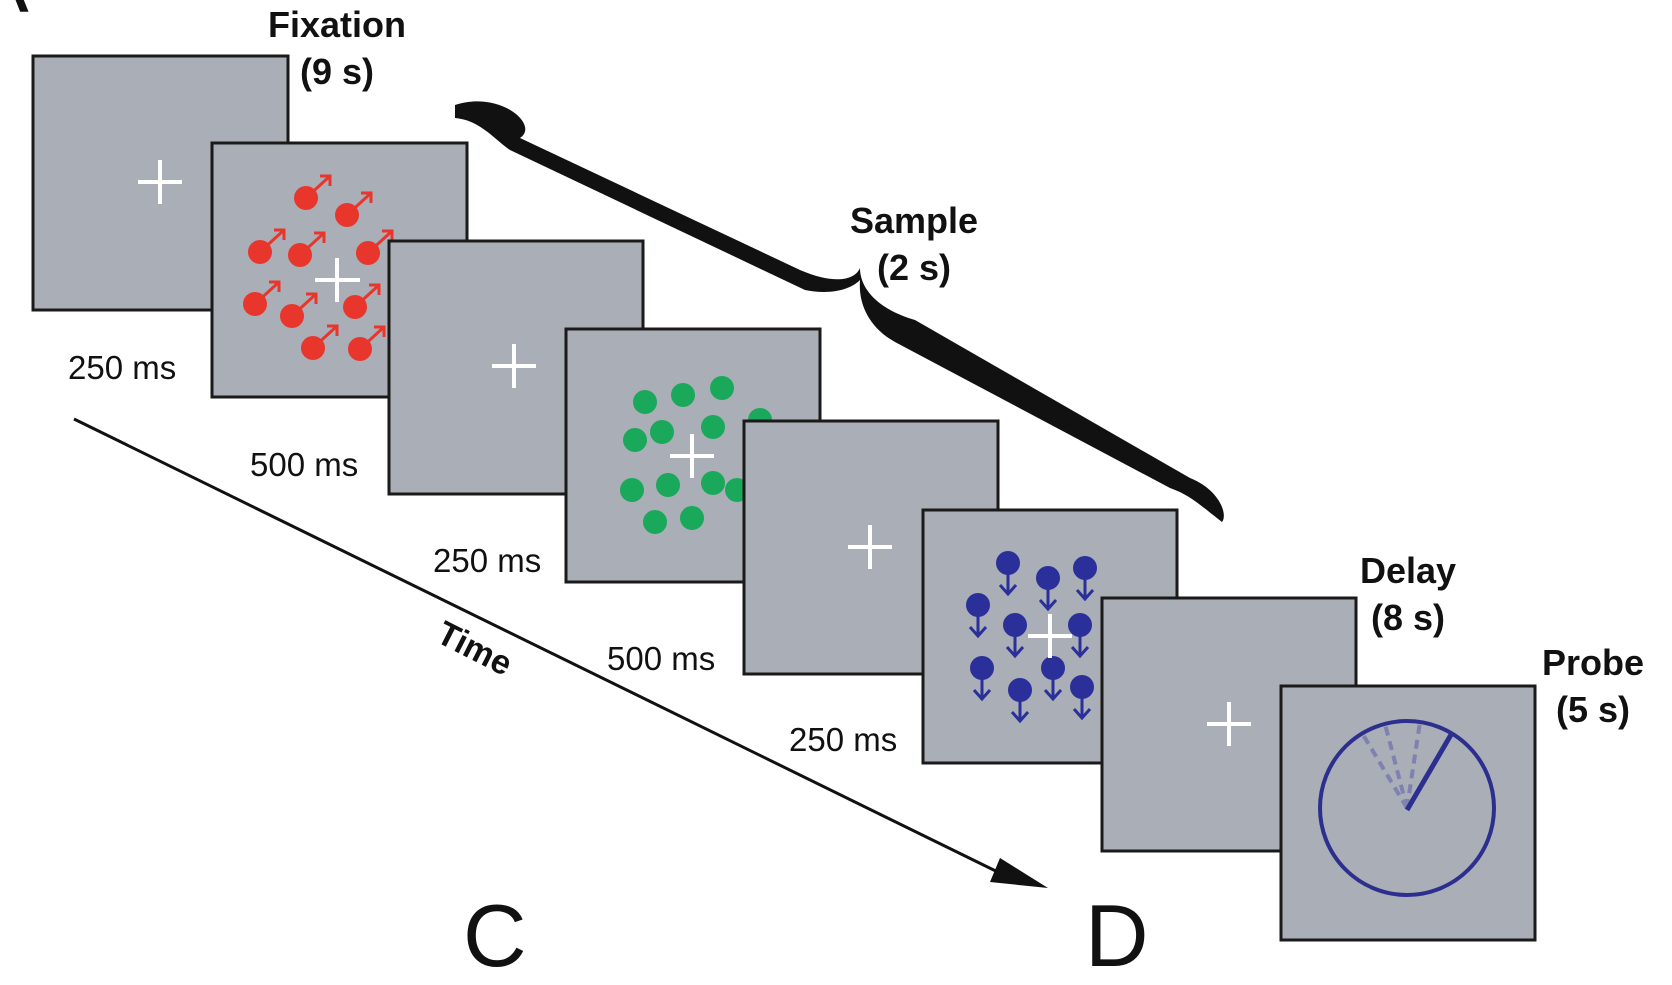 This screenshot has width=1672, height=985. Describe the element at coordinates (1593, 687) in the screenshot. I see `phase-label-probe: Probe (5 s)` at that location.